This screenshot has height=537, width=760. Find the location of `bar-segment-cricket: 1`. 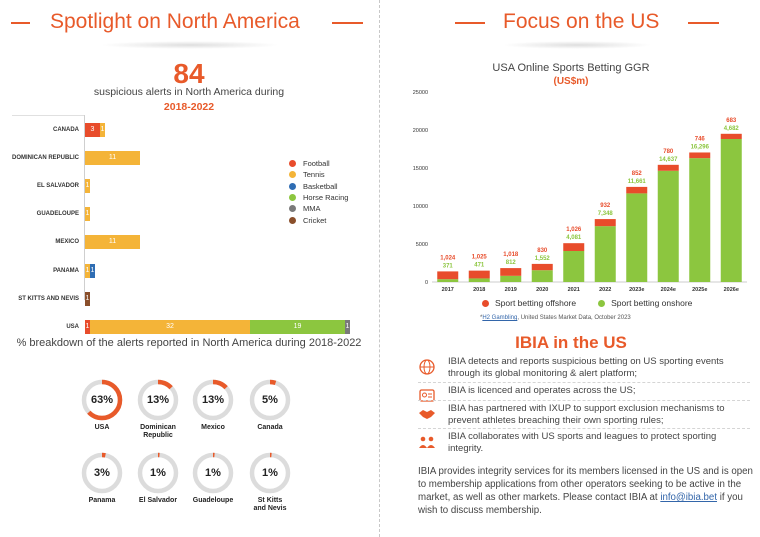

bar-segment-cricket: 1 is located at coordinates (87, 298).